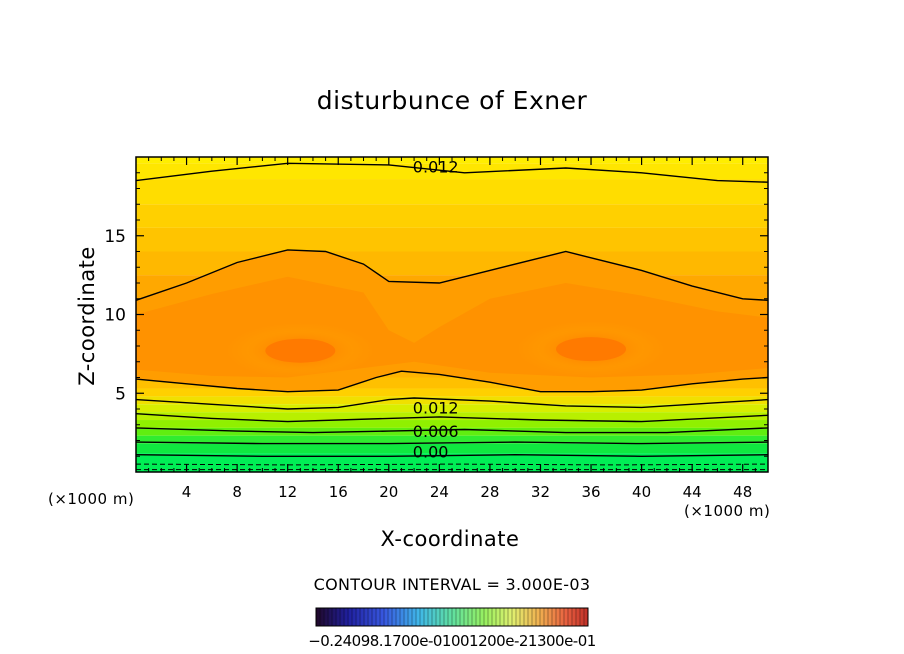 The width and height of the screenshot is (904, 654). I want to click on x-tick-label: 24, so click(439, 492).